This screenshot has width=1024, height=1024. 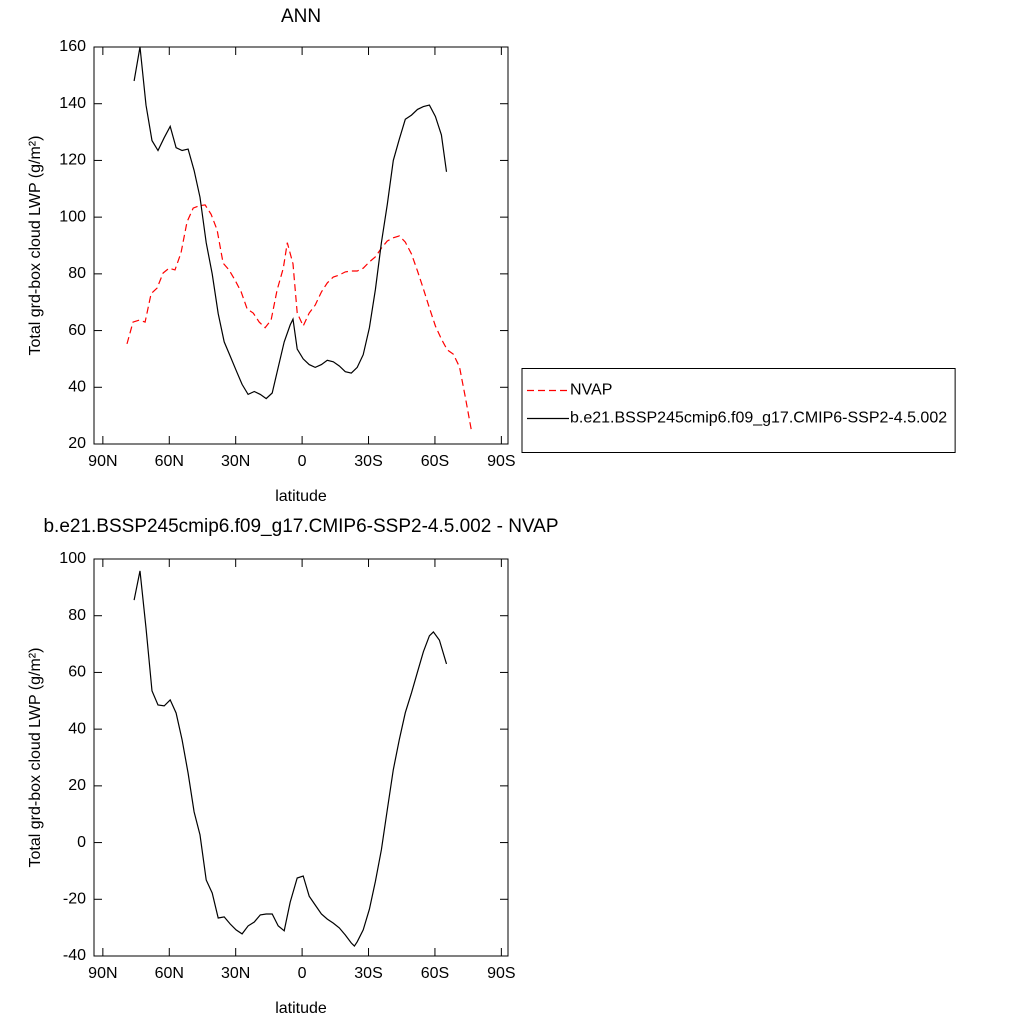 I want to click on chart-title: ANN, so click(x=301, y=16).